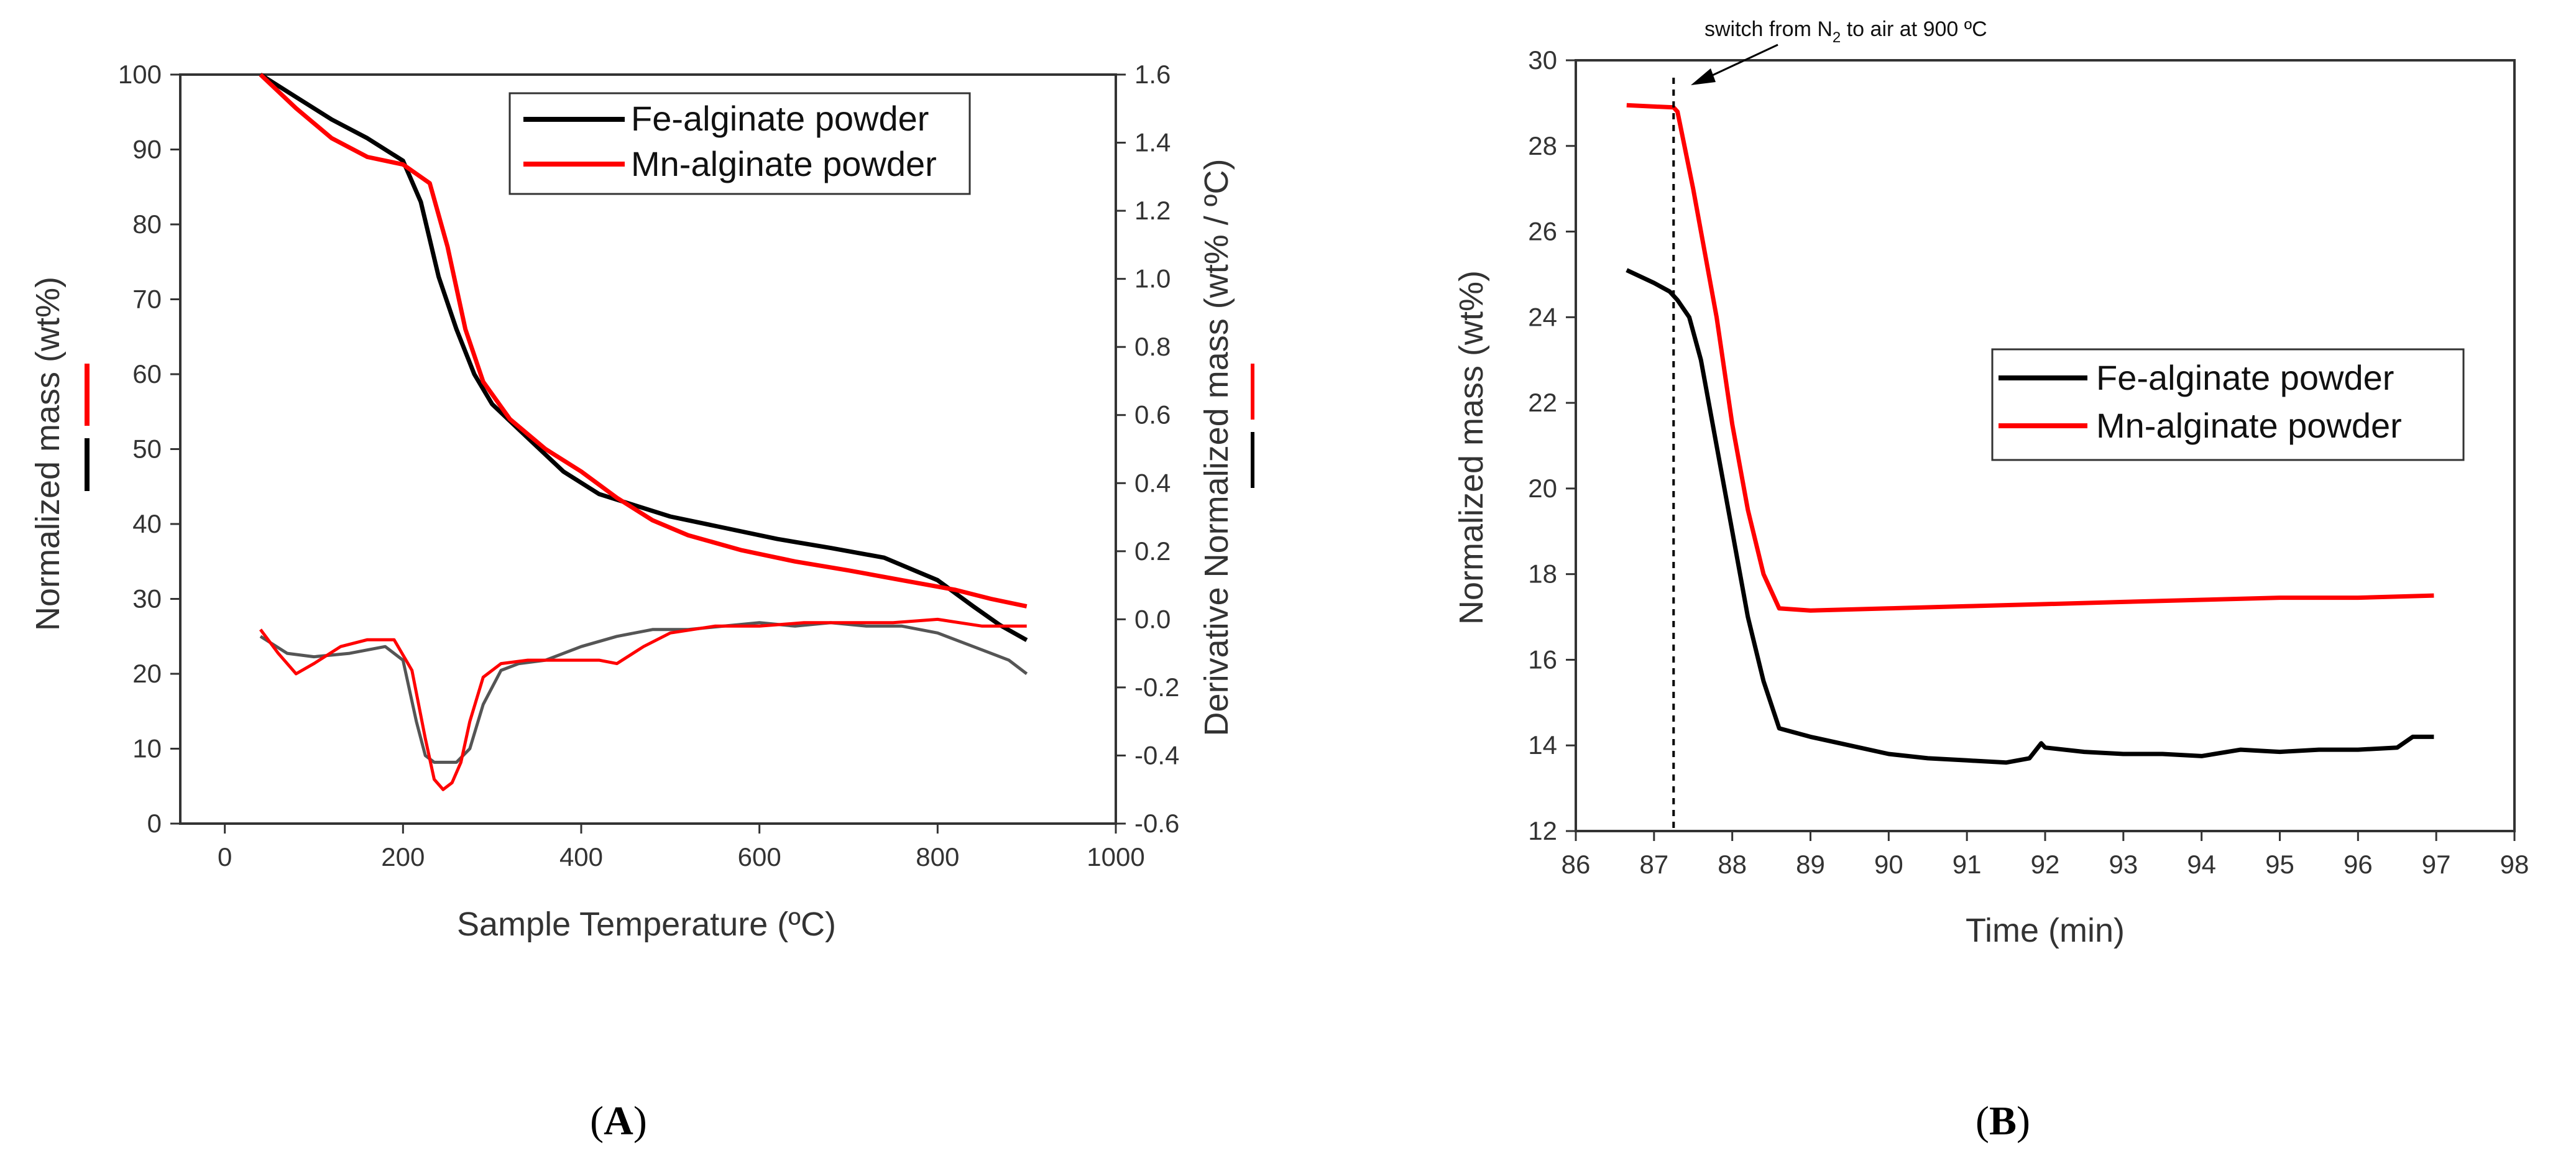 Image resolution: width=2576 pixels, height=1158 pixels. Describe the element at coordinates (1152, 142) in the screenshot. I see `y2-tick-label: 1.4` at that location.